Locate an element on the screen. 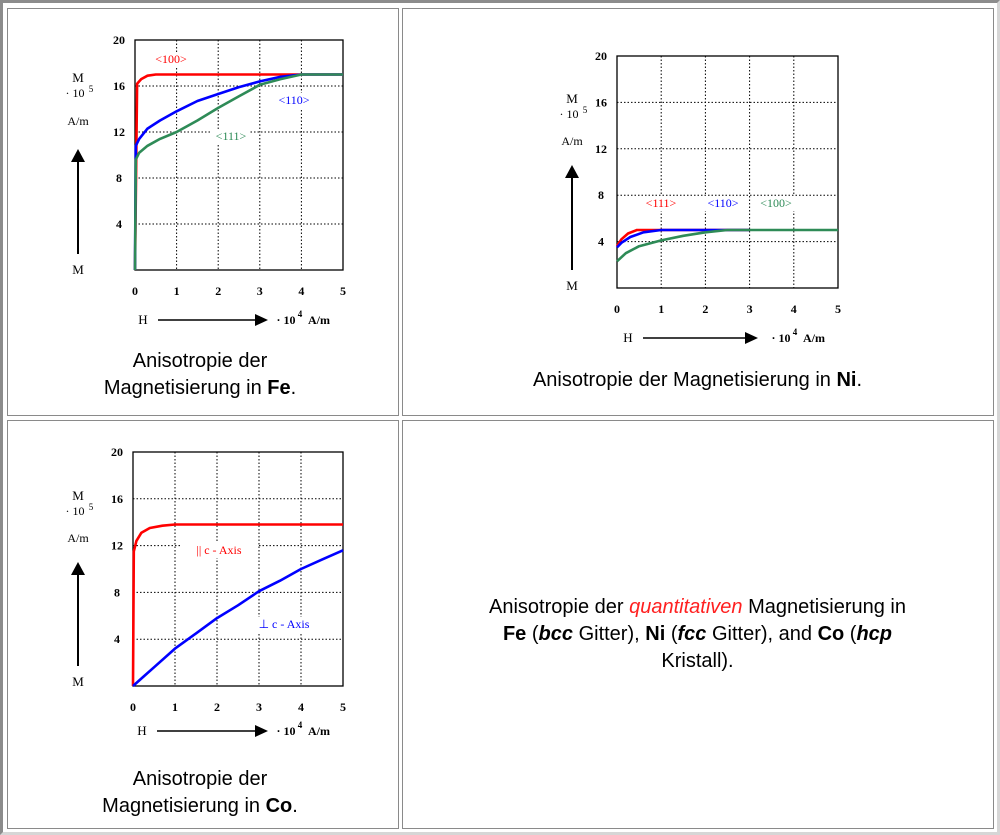  caption-ni-element: Ni is located at coordinates (846, 380).